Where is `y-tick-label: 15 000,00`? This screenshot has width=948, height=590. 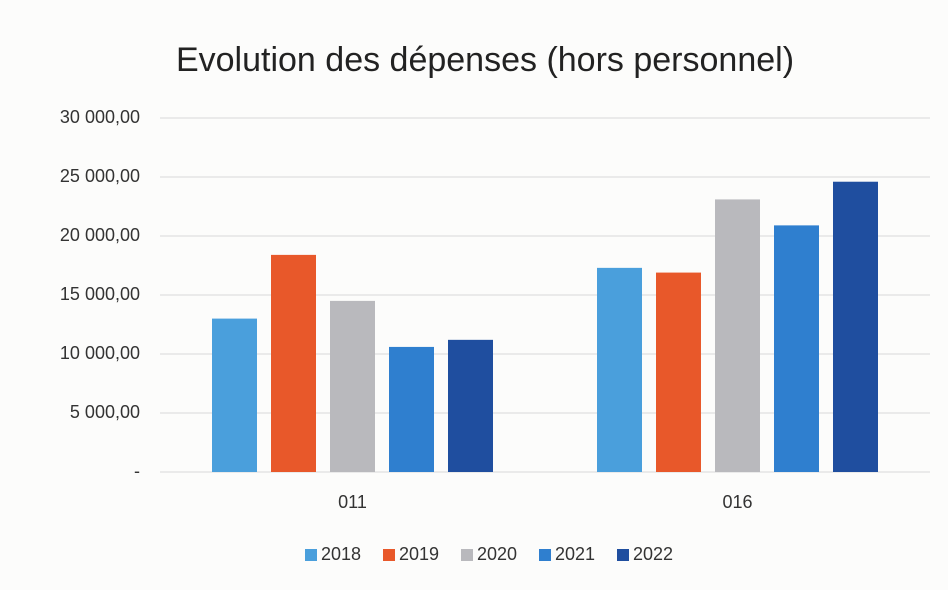
y-tick-label: 15 000,00 is located at coordinates (100, 294).